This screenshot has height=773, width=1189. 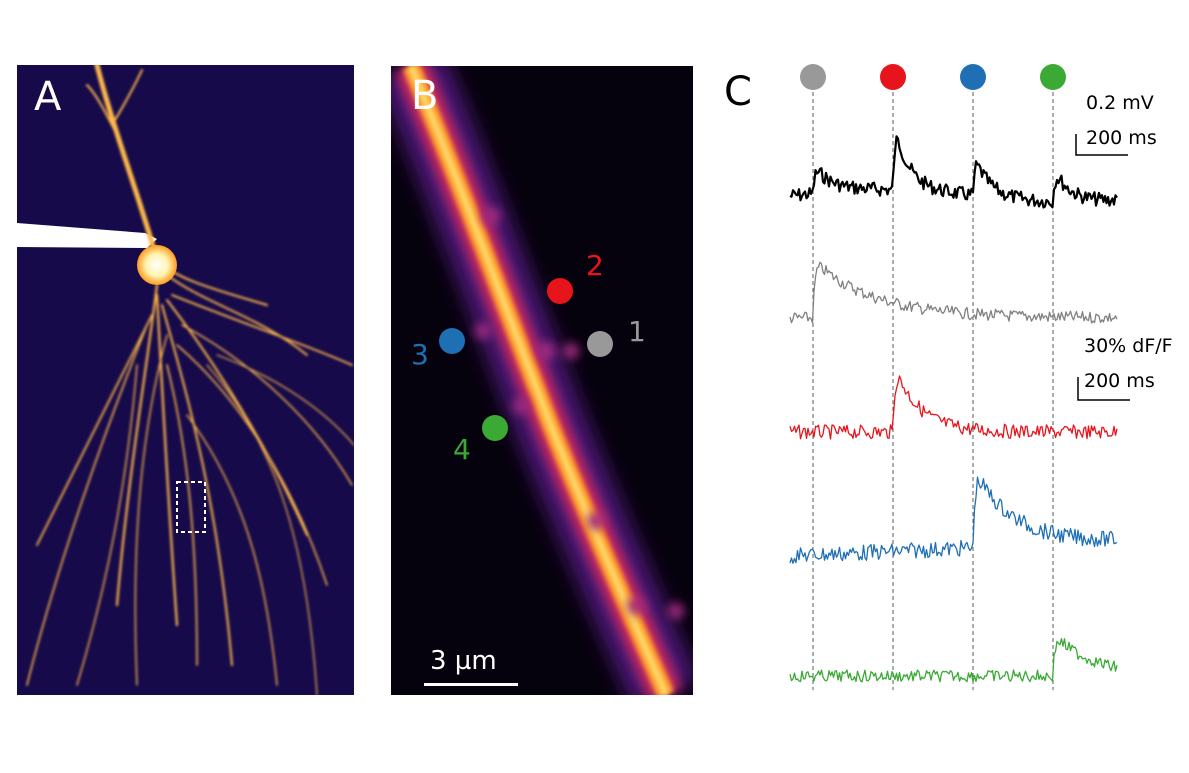 What do you see at coordinates (425, 96) in the screenshot?
I see `panel-b-letter: B` at bounding box center [425, 96].